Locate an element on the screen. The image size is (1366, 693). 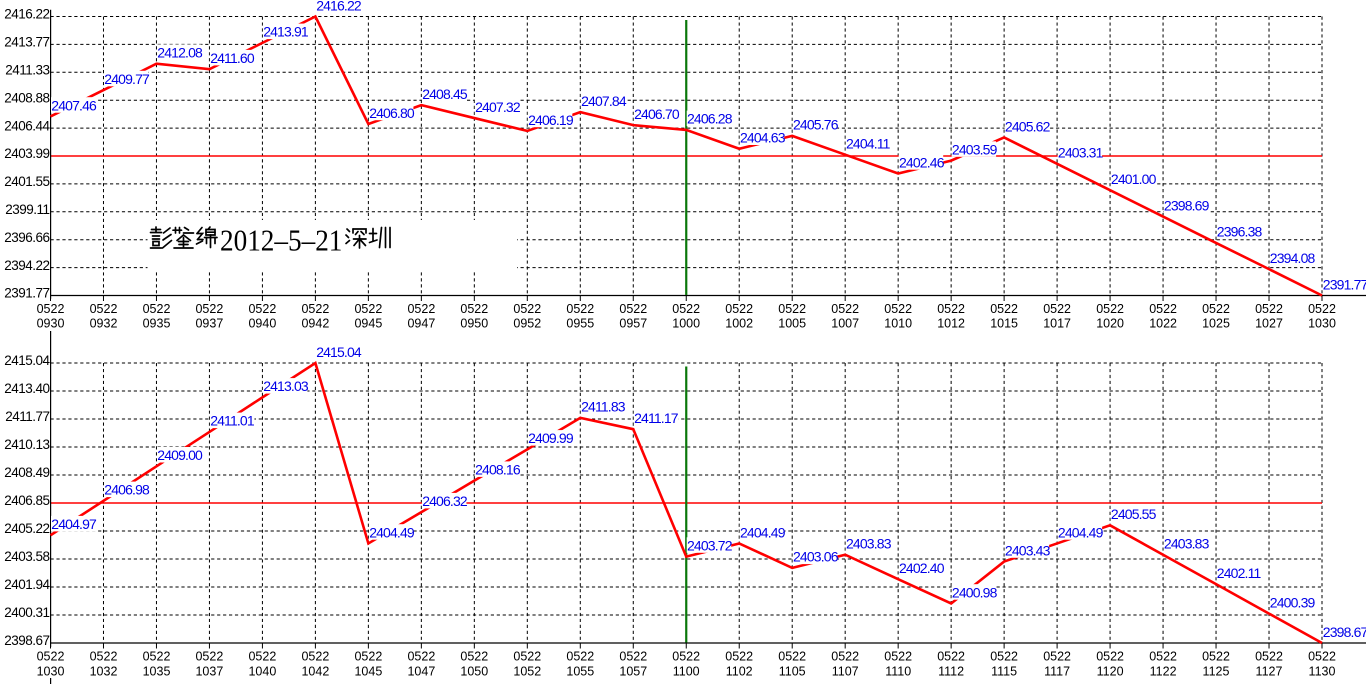
svg-text: 1120 is located at coordinates (1110, 672).